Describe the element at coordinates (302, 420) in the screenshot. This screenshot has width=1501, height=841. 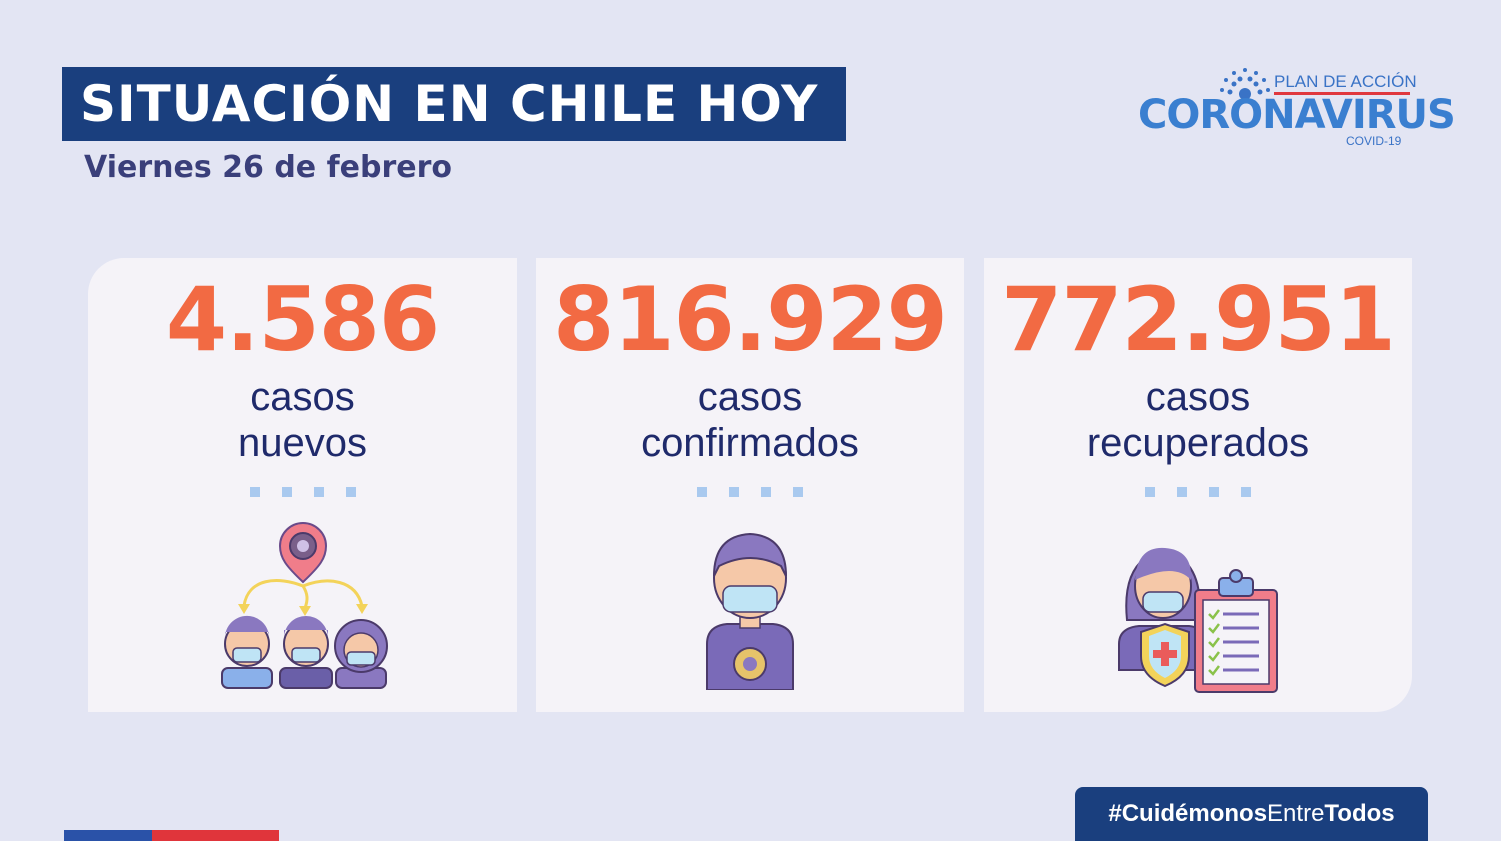
I see `stat-label: casos nuevos` at that location.